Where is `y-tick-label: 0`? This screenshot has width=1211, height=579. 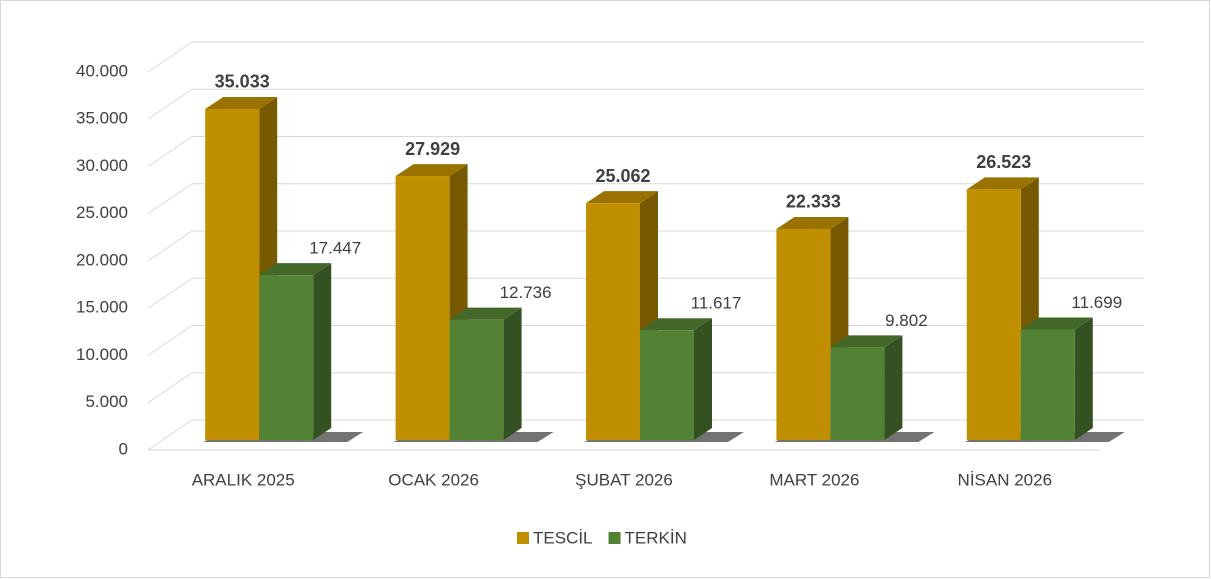
y-tick-label: 0 is located at coordinates (123, 448).